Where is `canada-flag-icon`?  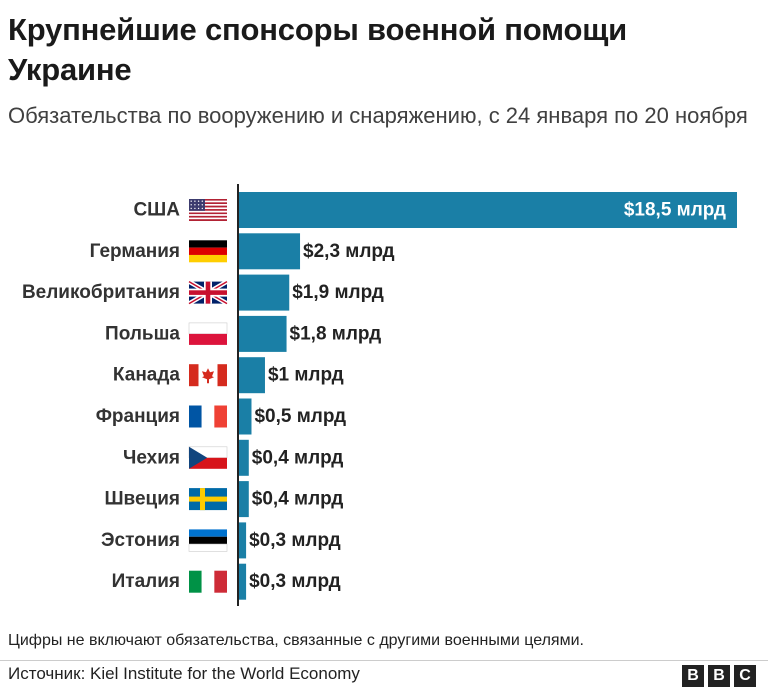 canada-flag-icon is located at coordinates (208, 375).